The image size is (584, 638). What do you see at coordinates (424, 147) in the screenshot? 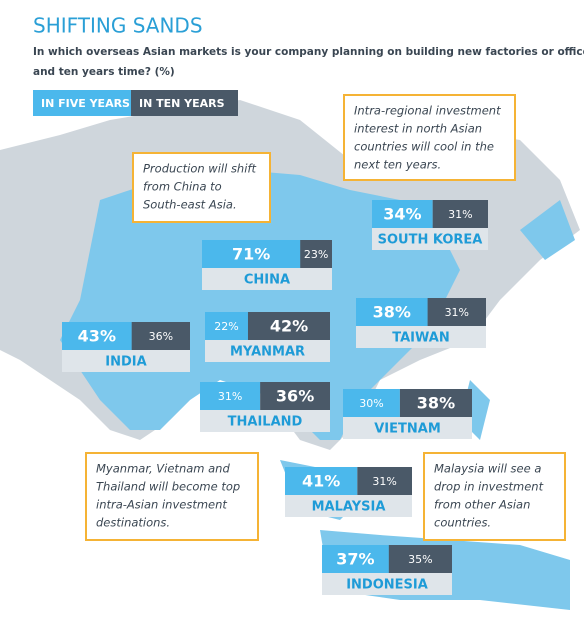
I see `annotation-text: countries will cool in the` at bounding box center [424, 147].